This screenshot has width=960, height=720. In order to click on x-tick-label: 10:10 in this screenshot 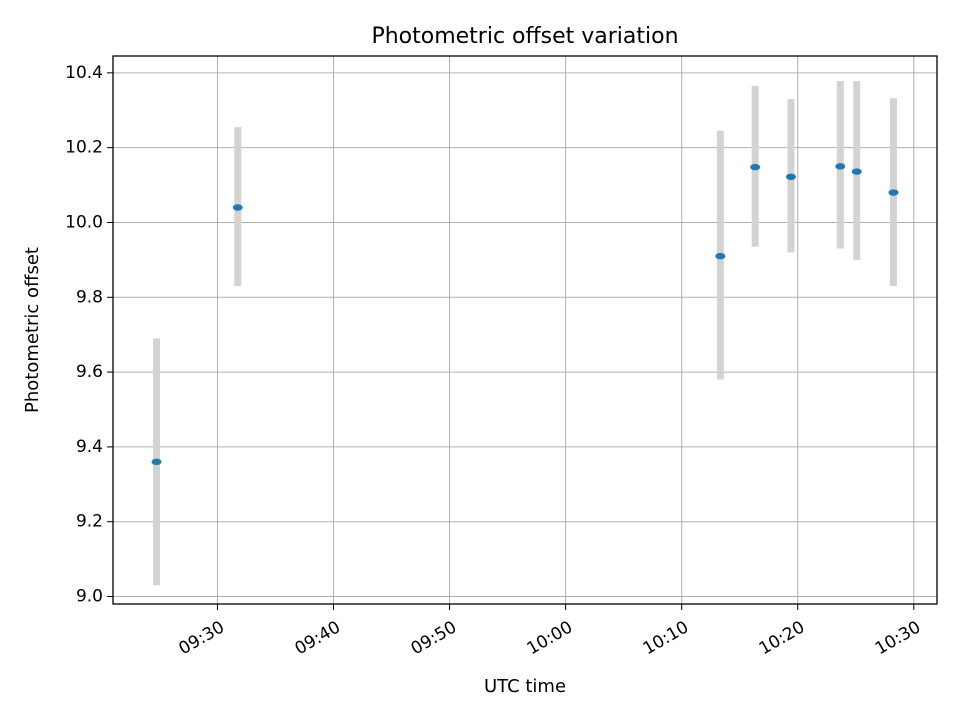, I will do `click(666, 638)`.